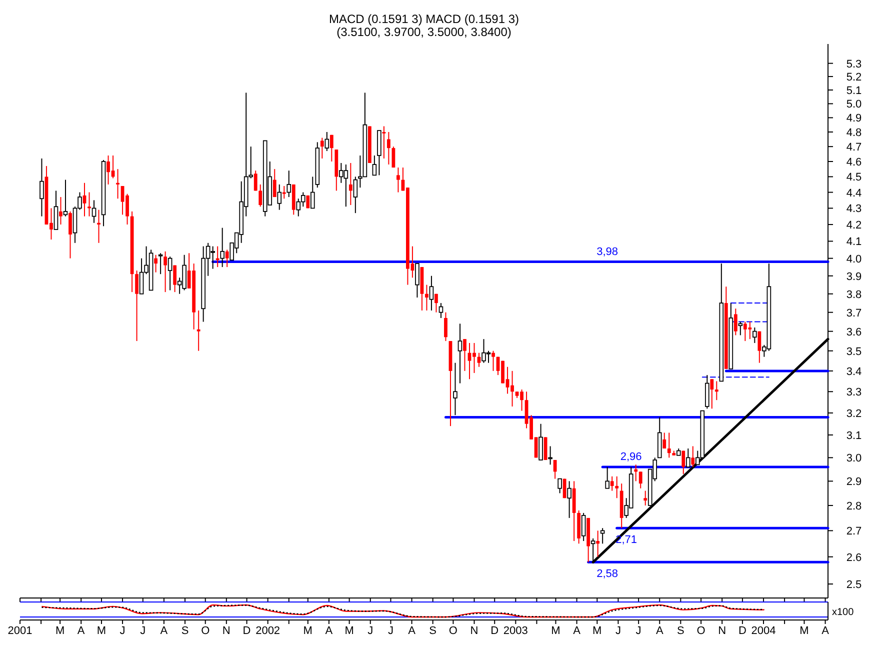 The width and height of the screenshot is (877, 645). I want to click on annotation: 2,96, so click(631, 456).